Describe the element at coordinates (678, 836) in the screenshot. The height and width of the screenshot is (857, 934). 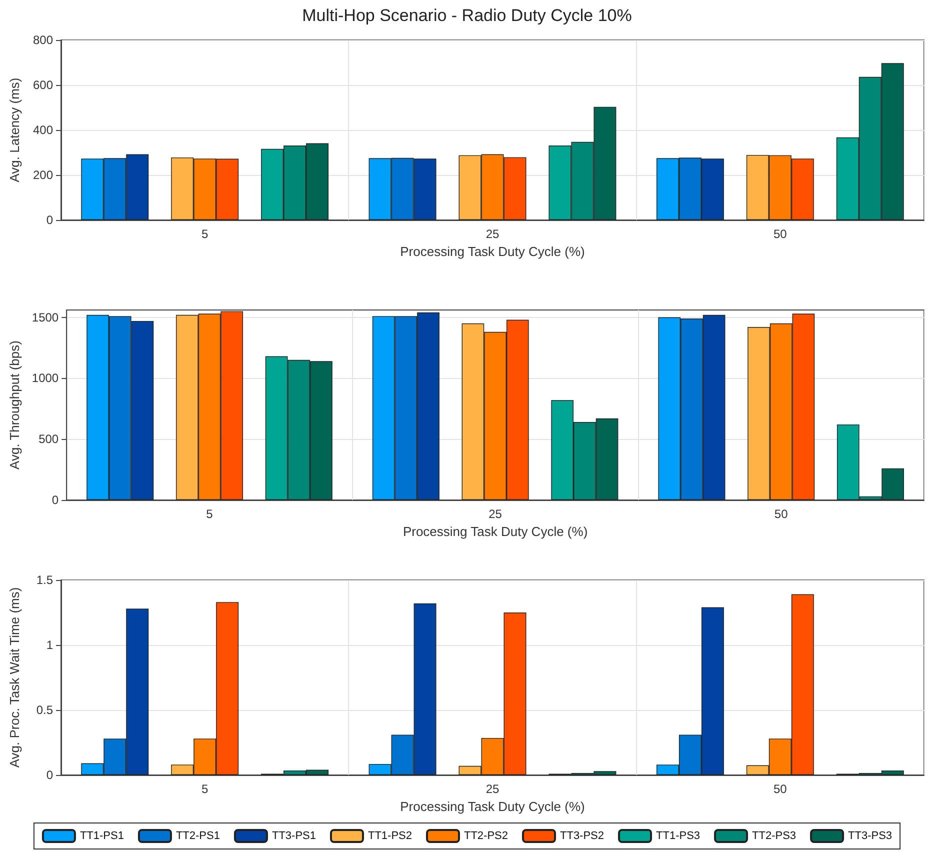
I see `legend-label: TT1-PS3` at that location.